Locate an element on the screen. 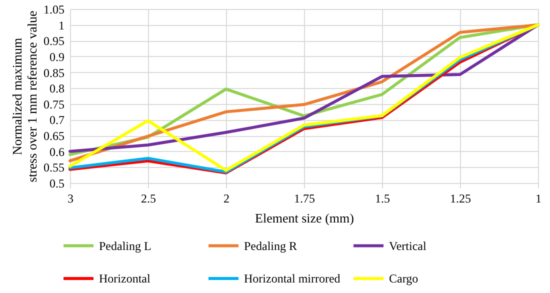 The height and width of the screenshot is (293, 550). x-tick-label: 2.5 is located at coordinates (148, 199).